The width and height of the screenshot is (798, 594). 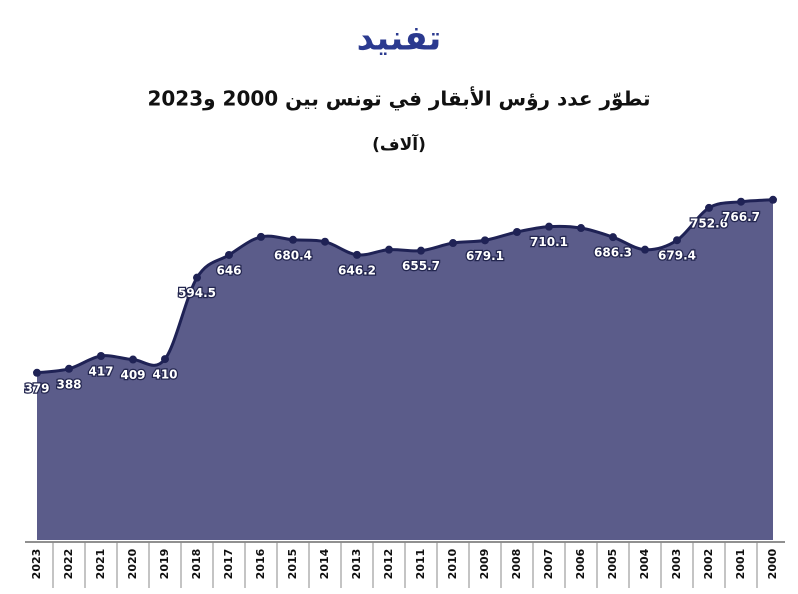 What do you see at coordinates (516, 564) in the screenshot?
I see `x-tick-label: 2008` at bounding box center [516, 564].